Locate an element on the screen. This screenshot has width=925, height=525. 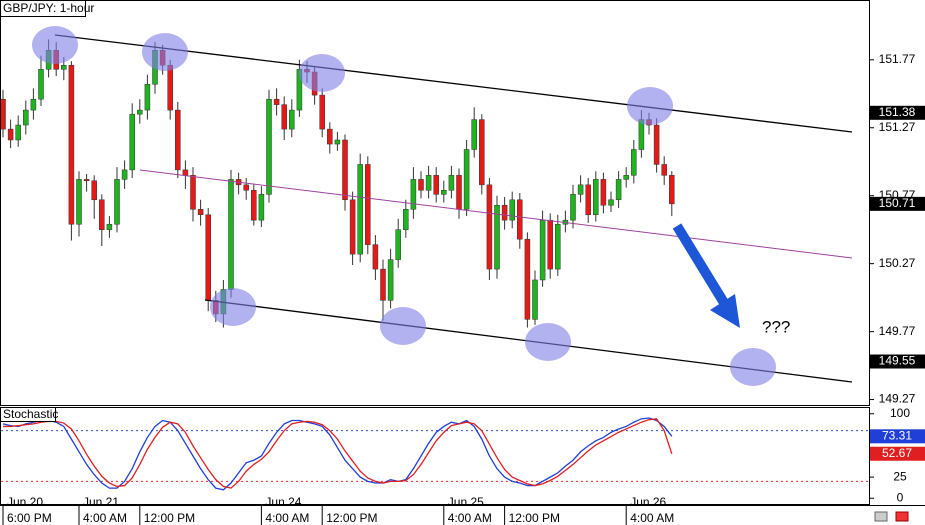
stoch-title: Stochastic is located at coordinates (30, 414).